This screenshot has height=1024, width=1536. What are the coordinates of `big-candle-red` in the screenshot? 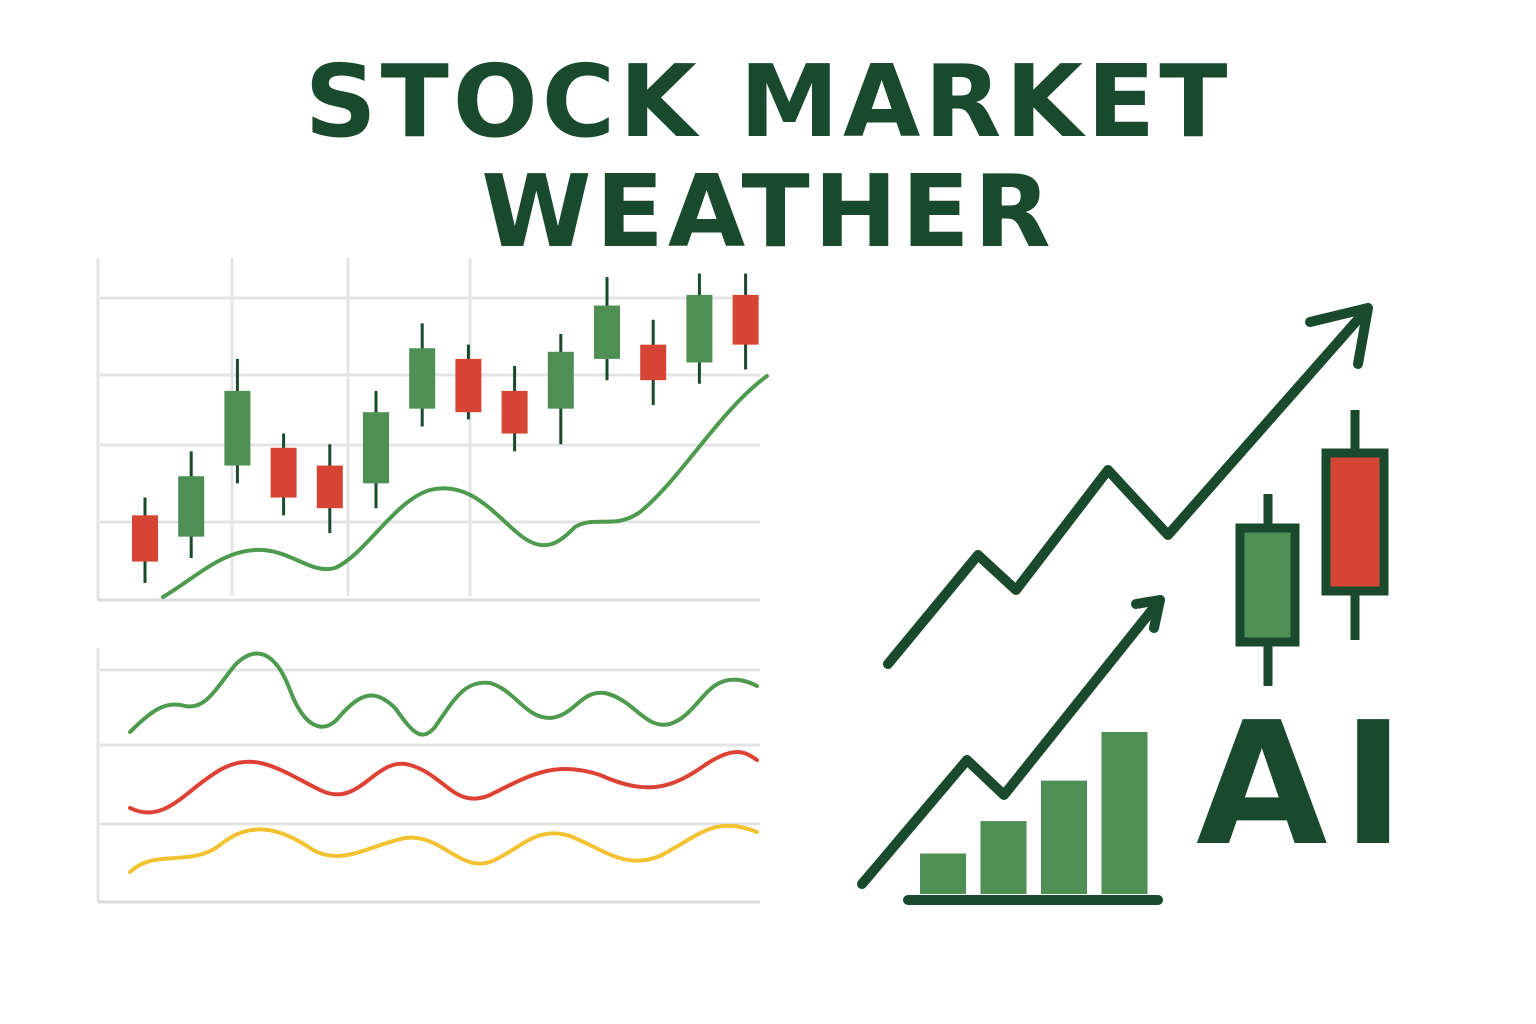 It's located at (1355, 522).